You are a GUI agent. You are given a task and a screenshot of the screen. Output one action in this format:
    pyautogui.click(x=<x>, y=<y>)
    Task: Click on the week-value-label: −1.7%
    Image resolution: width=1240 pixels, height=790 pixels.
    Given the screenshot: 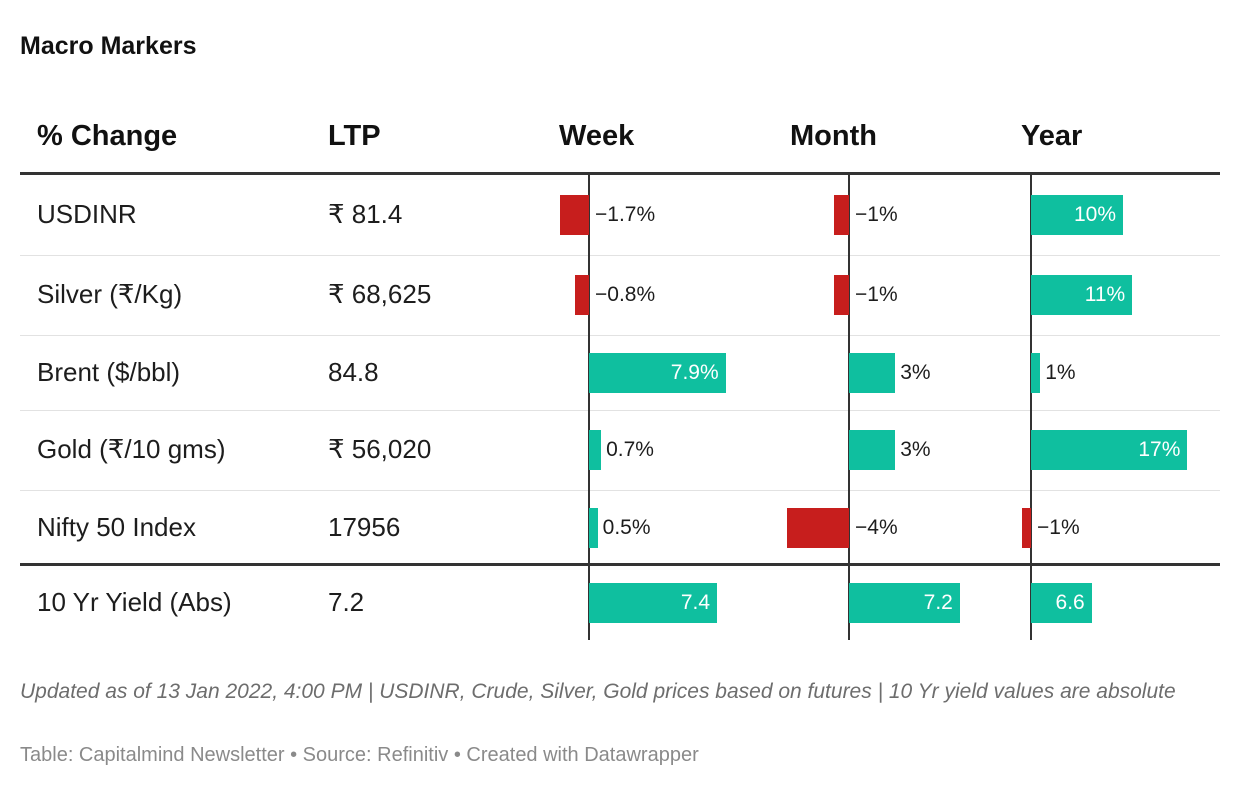 What is the action you would take?
    pyautogui.click(x=625, y=214)
    